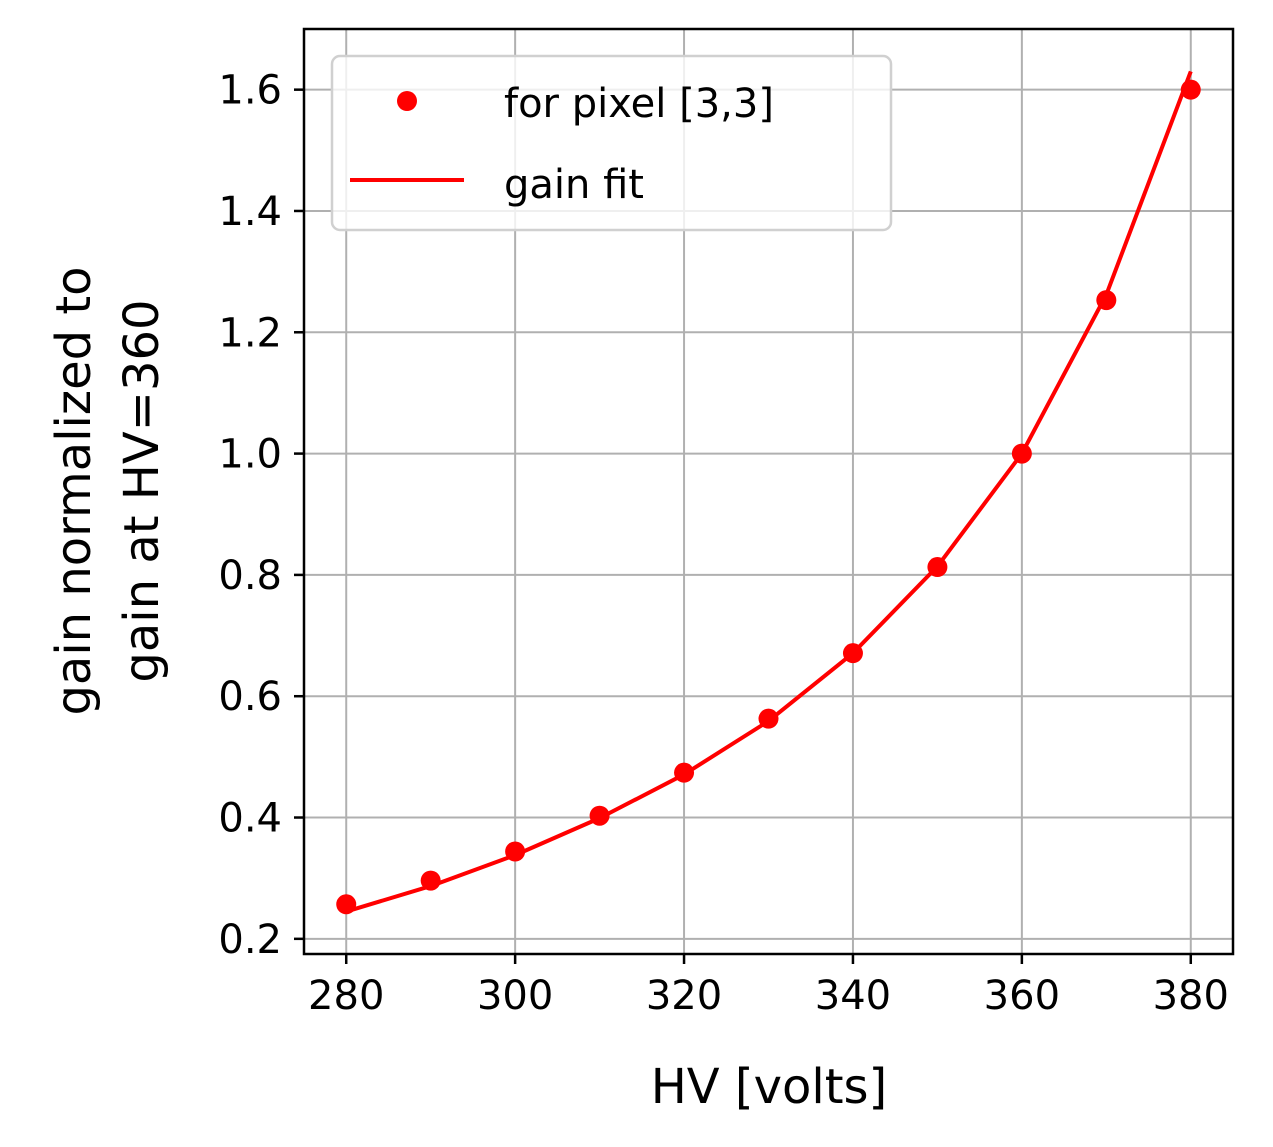 This screenshot has width=1273, height=1147. Describe the element at coordinates (684, 996) in the screenshot. I see `x-tick-label: 320` at that location.